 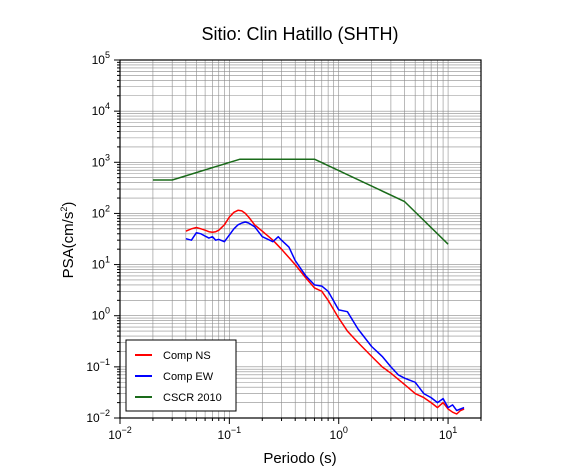 I want to click on x-tick-label: 10⁻¹, so click(x=230, y=433).